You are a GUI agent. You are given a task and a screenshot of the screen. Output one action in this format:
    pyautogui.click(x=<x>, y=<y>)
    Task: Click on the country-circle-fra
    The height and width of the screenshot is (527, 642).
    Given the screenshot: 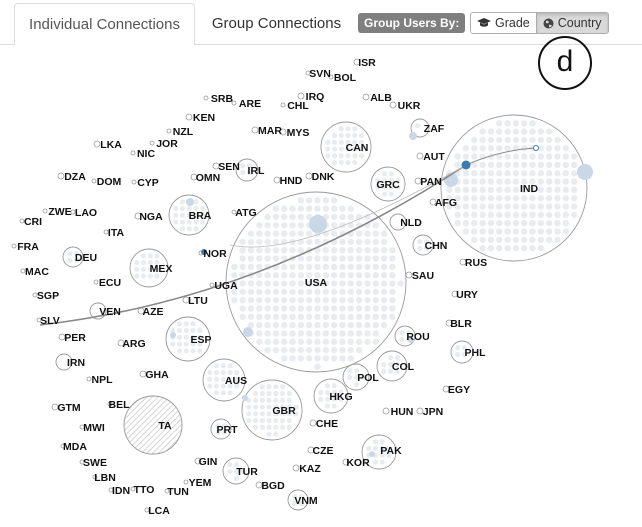 What is the action you would take?
    pyautogui.click(x=14, y=246)
    